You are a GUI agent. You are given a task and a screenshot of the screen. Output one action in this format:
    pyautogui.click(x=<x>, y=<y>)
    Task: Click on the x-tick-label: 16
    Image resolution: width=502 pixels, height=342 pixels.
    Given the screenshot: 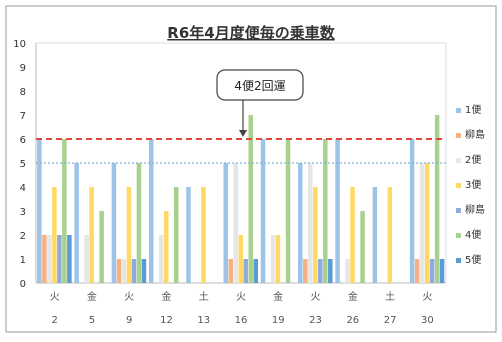 What is the action you would take?
    pyautogui.click(x=241, y=320)
    